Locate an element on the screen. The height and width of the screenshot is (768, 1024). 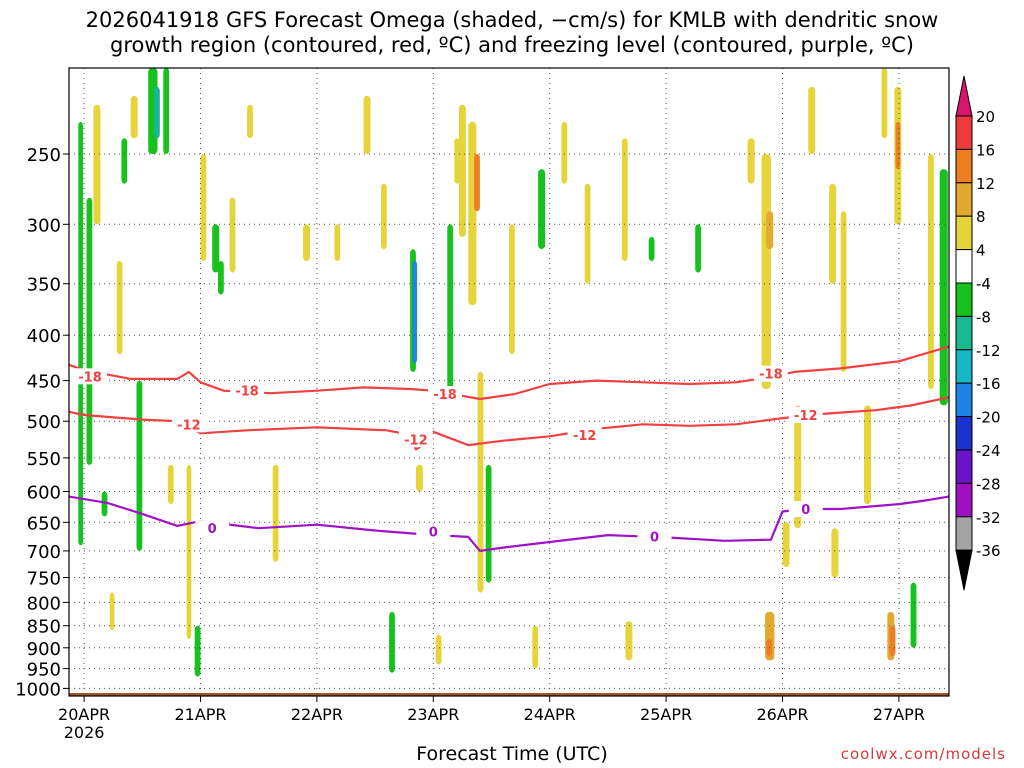
contour-label--12-0: -12 is located at coordinates (189, 425).